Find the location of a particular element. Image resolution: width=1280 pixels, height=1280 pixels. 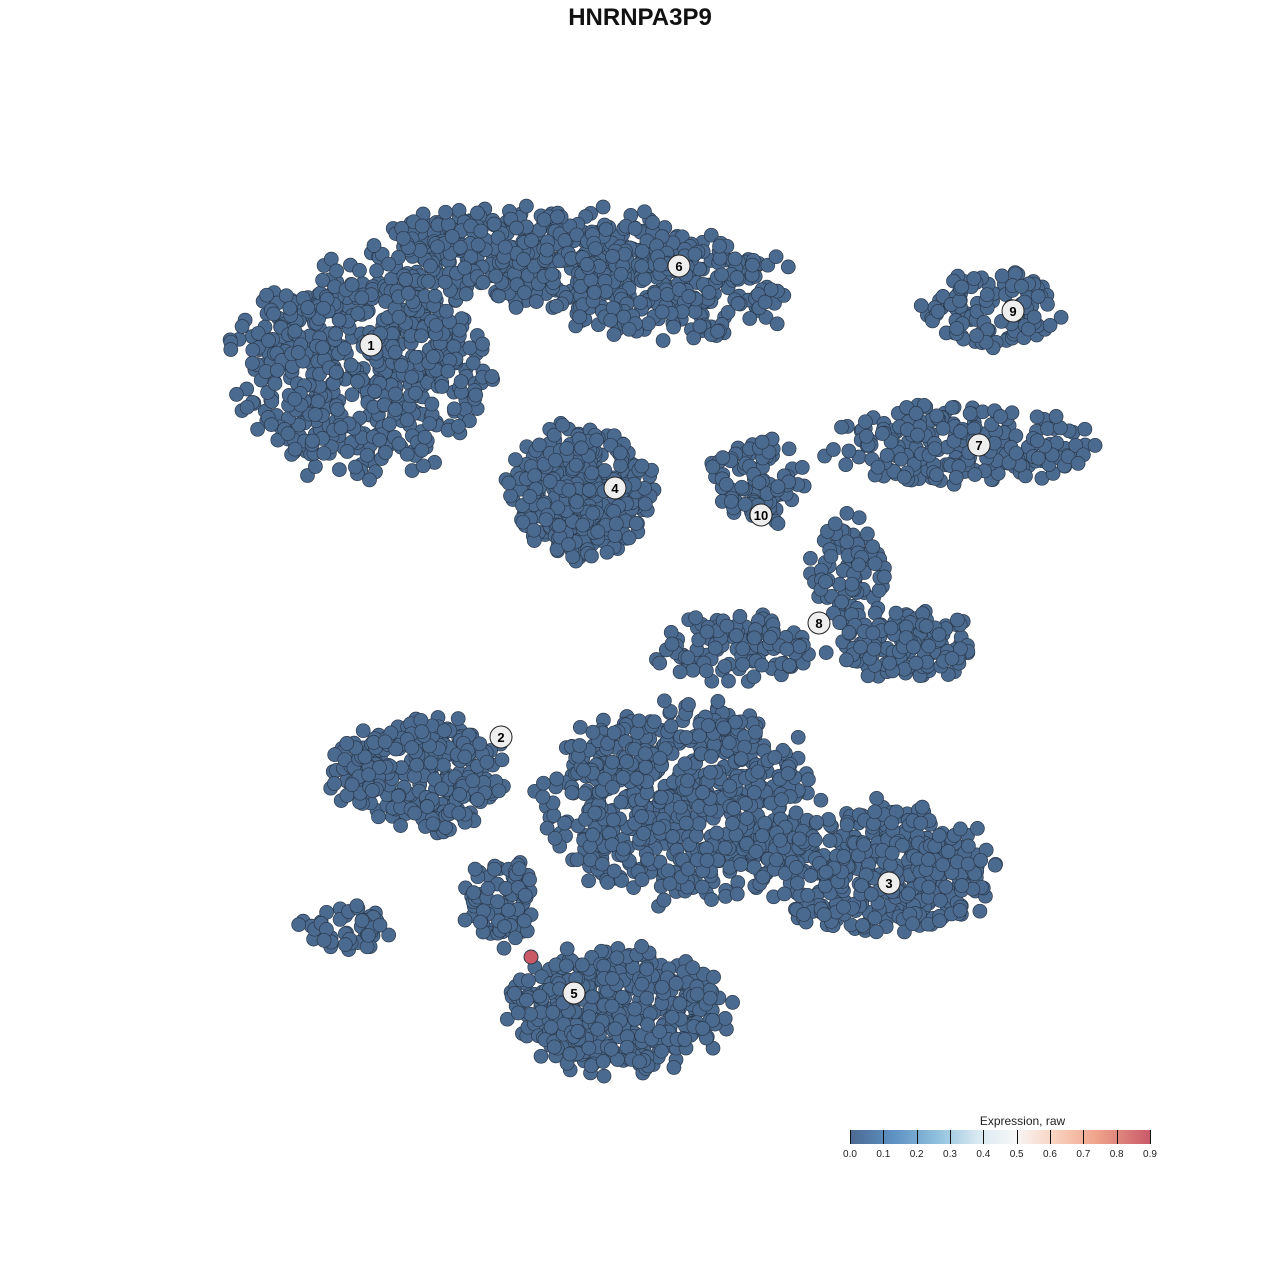

colorbar-tick-label: 0.2 is located at coordinates (916, 1154).